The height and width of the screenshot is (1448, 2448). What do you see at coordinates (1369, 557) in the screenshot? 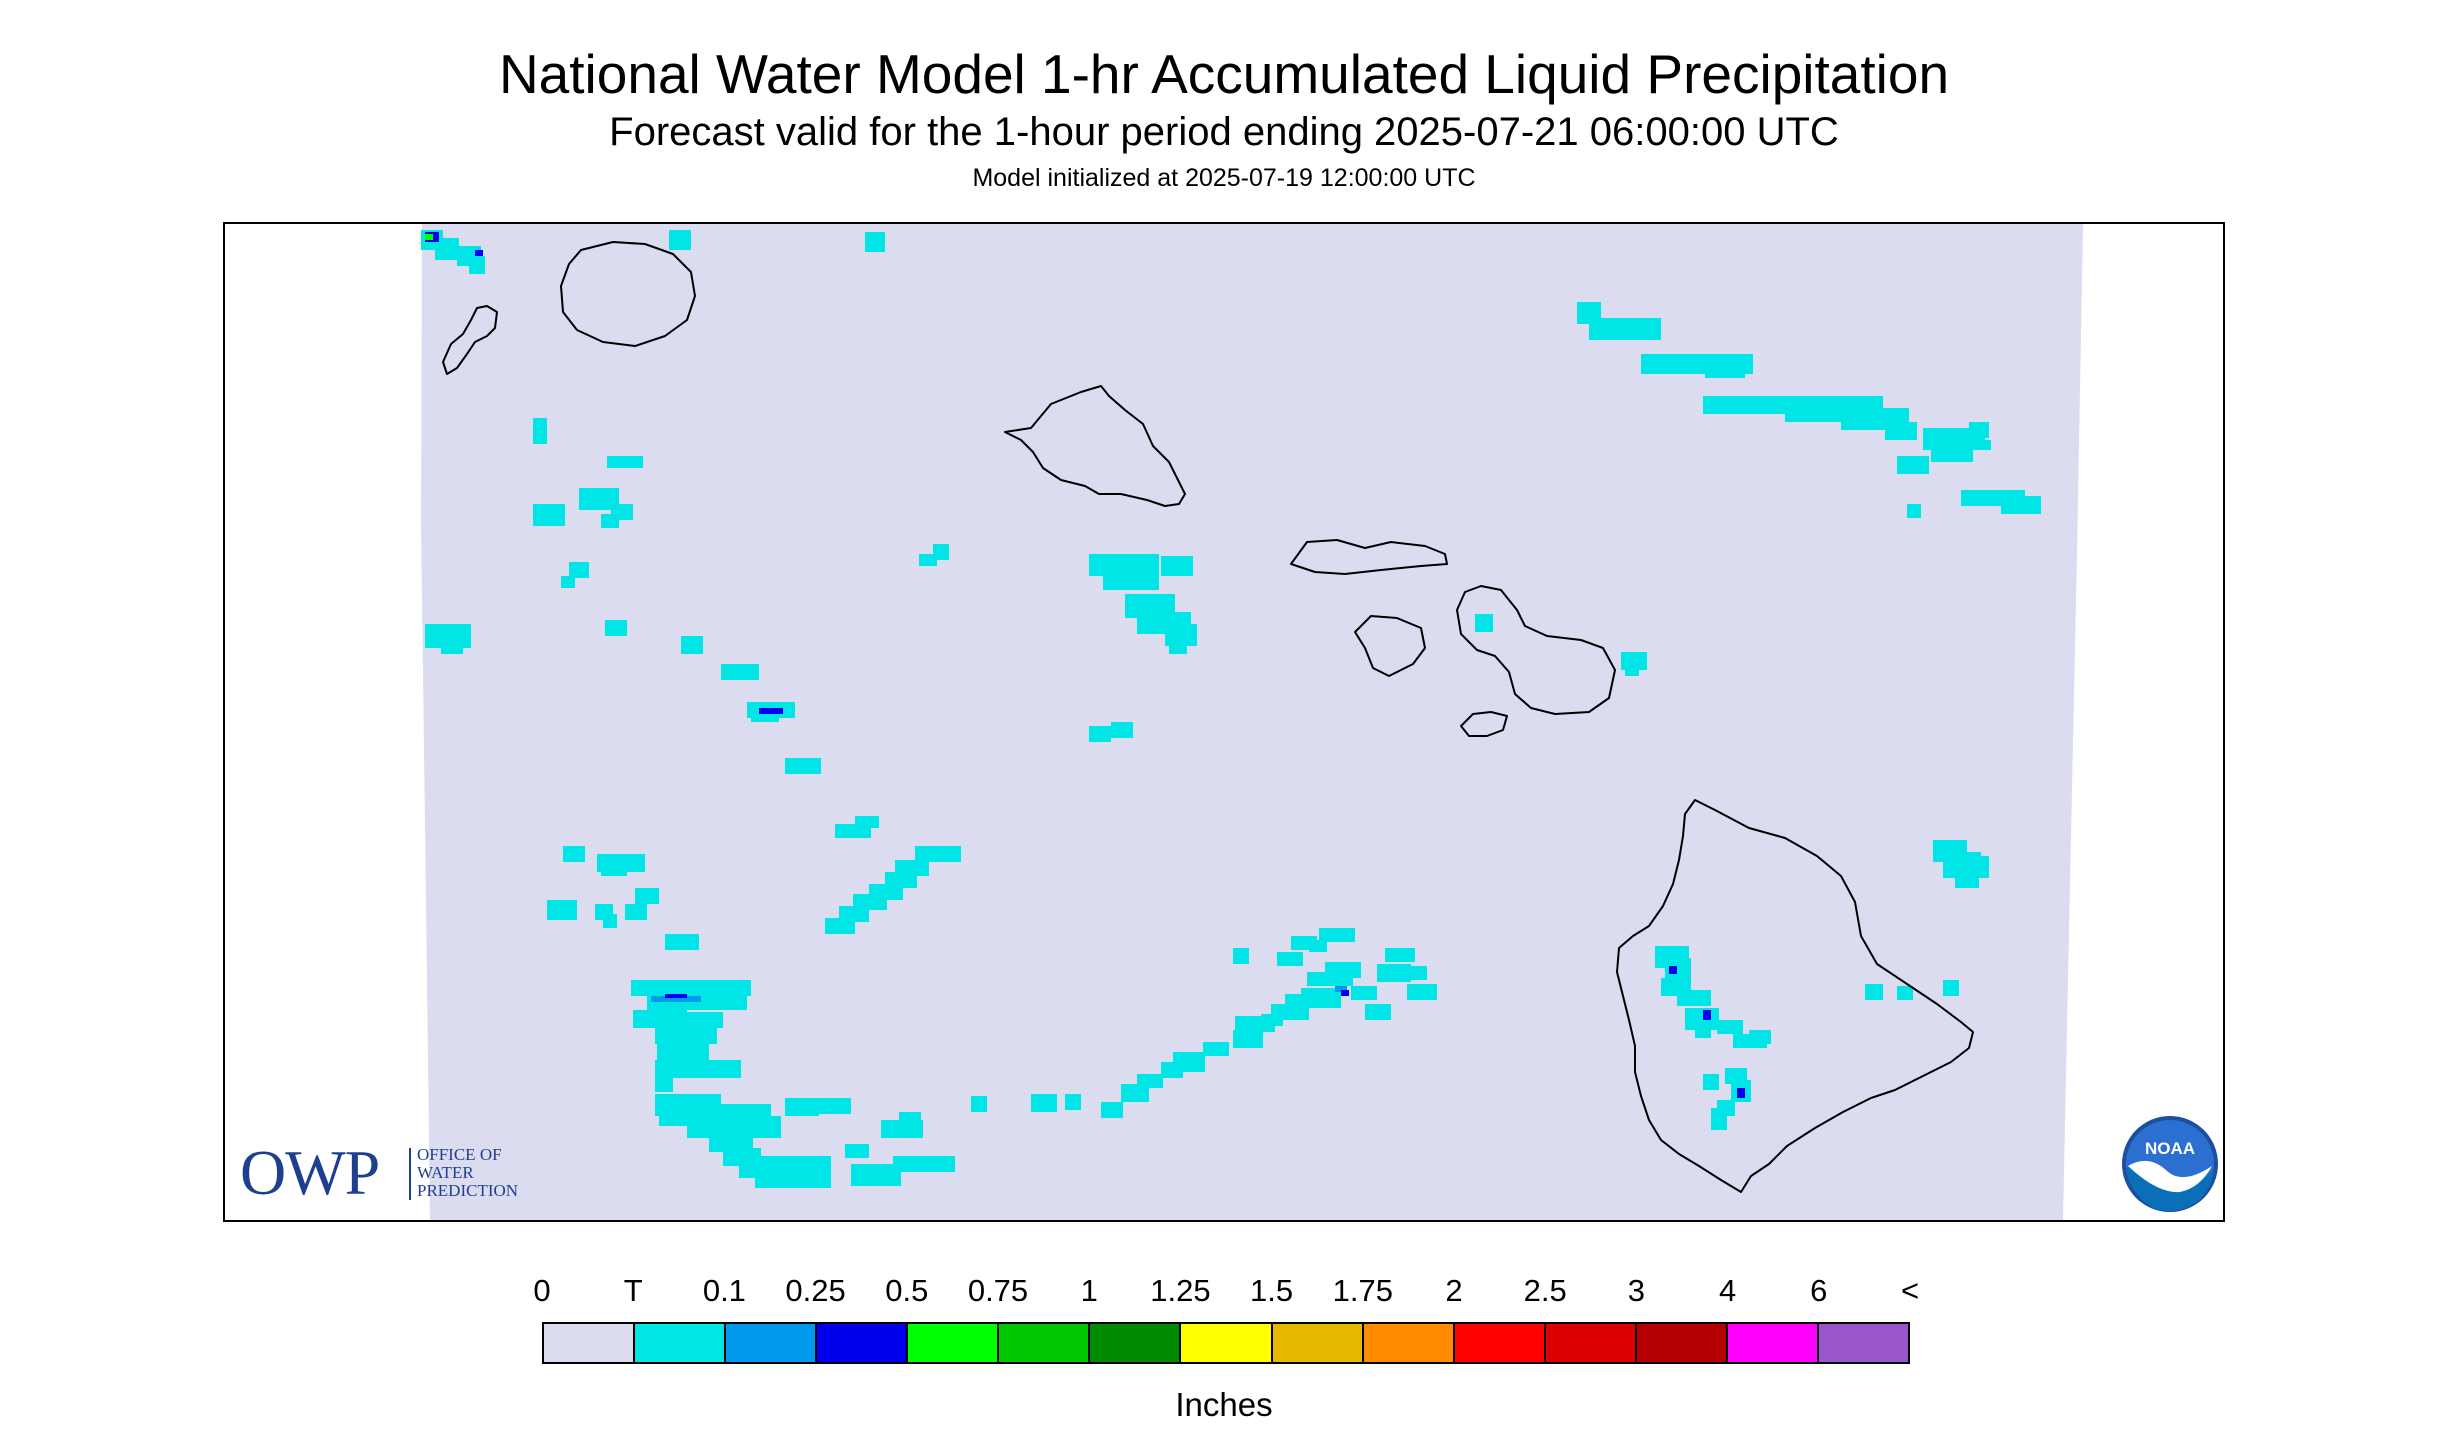
I see `molokai-coastline` at bounding box center [1369, 557].